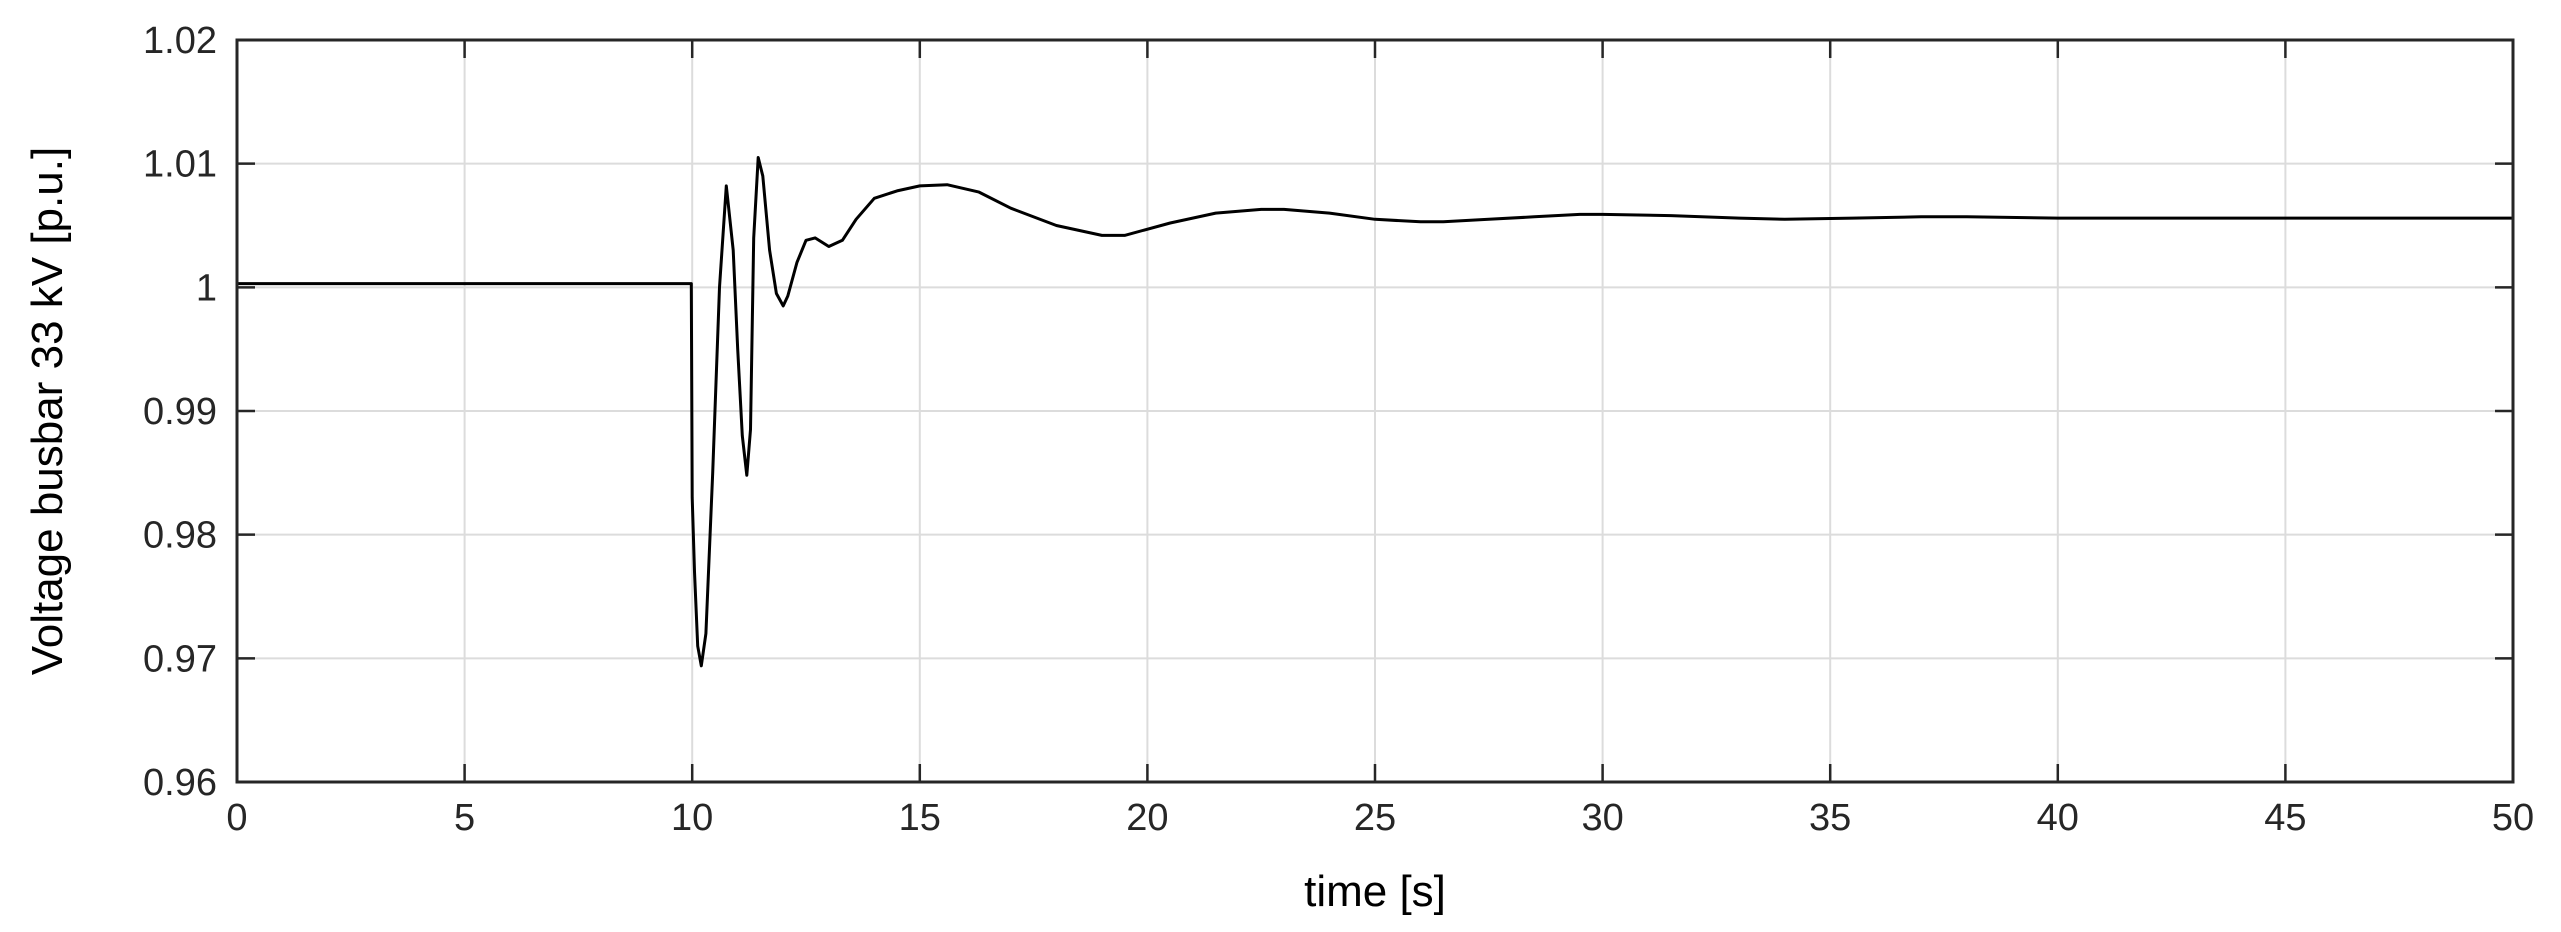 This screenshot has width=2561, height=932. Describe the element at coordinates (2513, 818) in the screenshot. I see `x-tick-label: 50` at that location.